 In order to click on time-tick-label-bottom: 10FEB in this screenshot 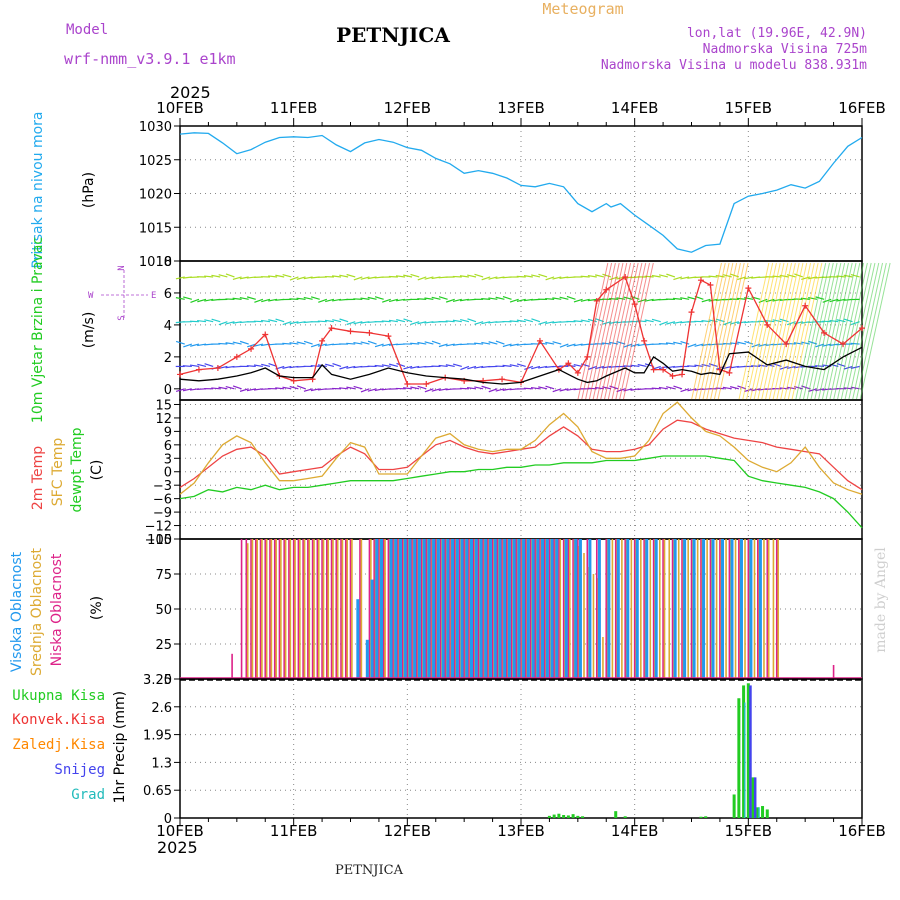, I will do `click(179, 831)`.